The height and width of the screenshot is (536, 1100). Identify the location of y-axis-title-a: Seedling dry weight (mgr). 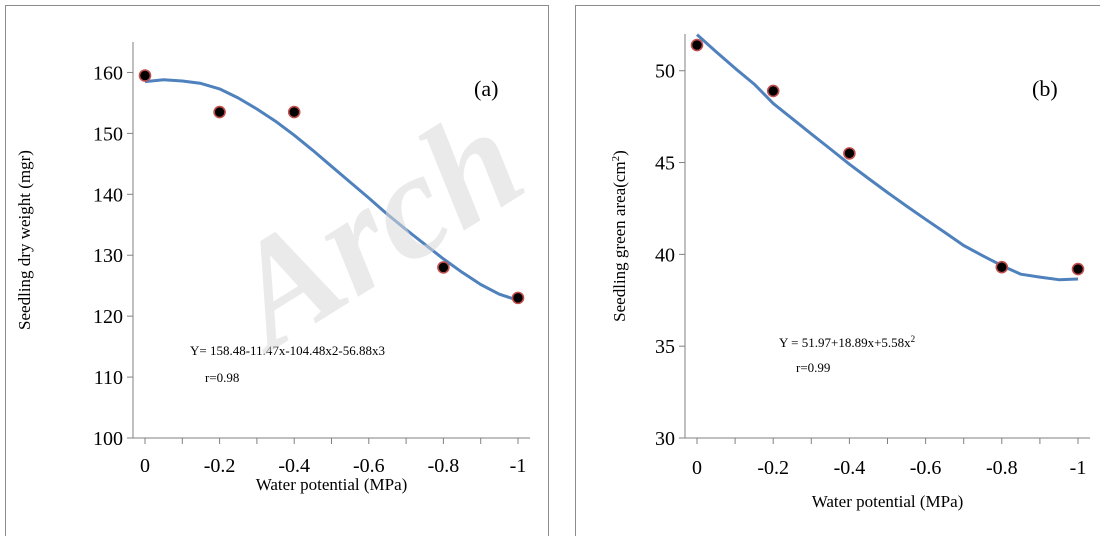
(24, 240).